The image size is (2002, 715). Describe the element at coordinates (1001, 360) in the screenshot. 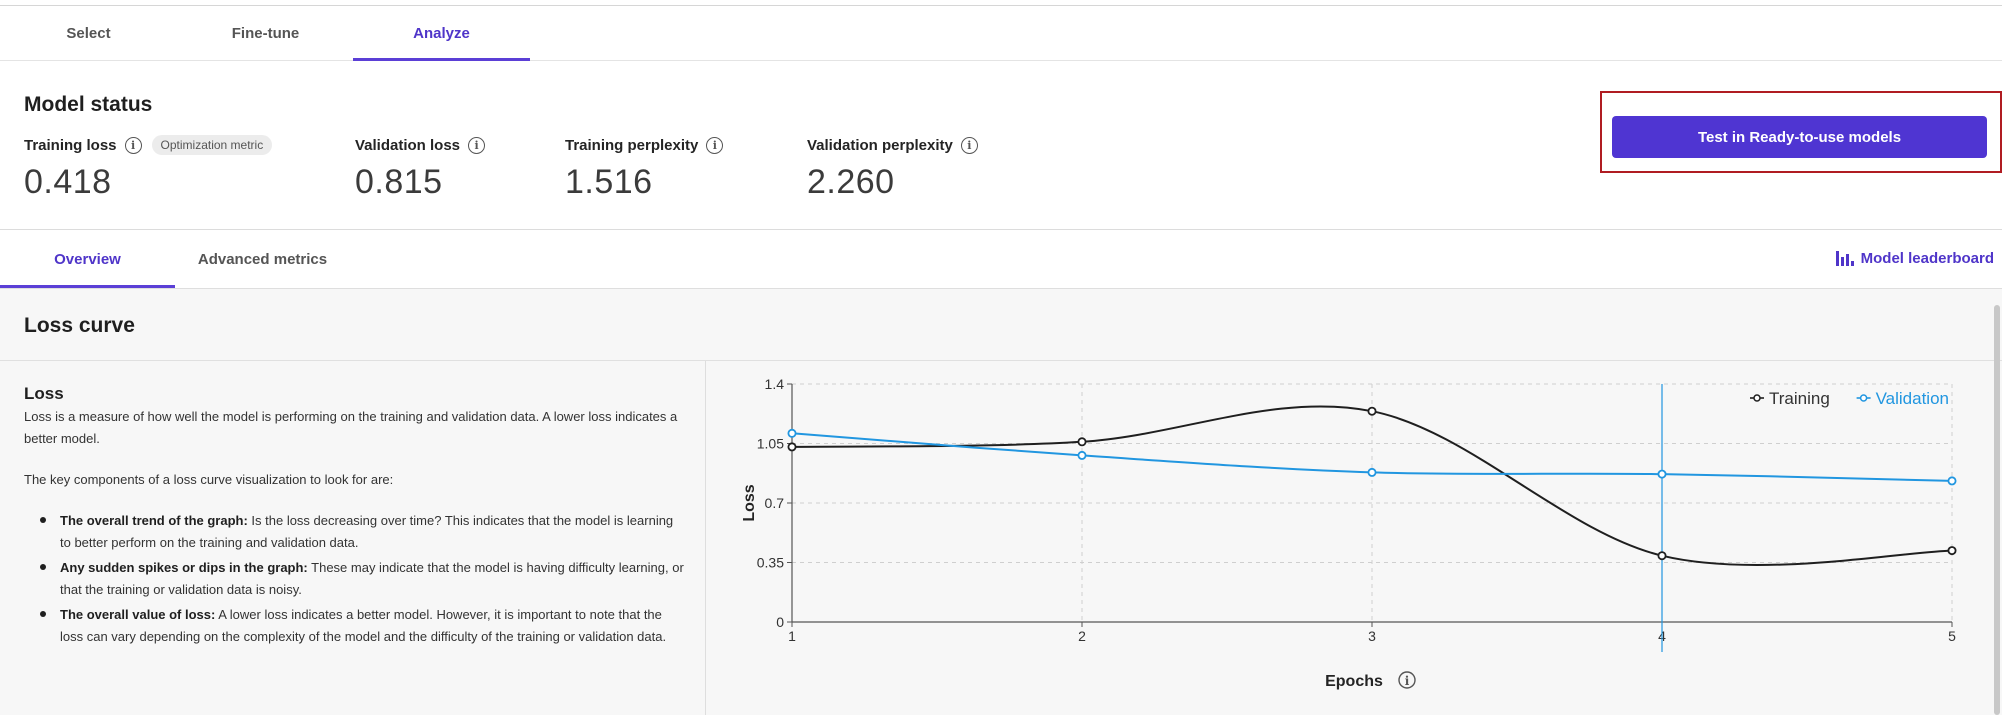

I see `panel-divider` at that location.